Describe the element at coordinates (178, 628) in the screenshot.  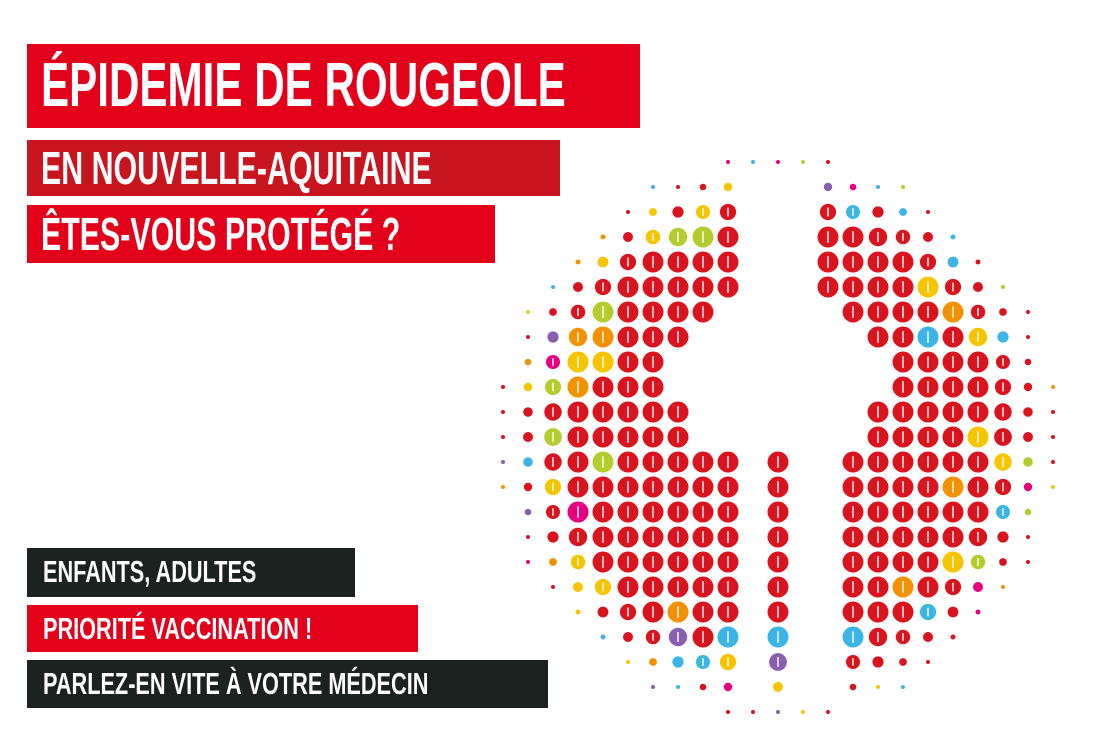
I see `message-text-2: PRIORITÉ VACCINATION !` at that location.